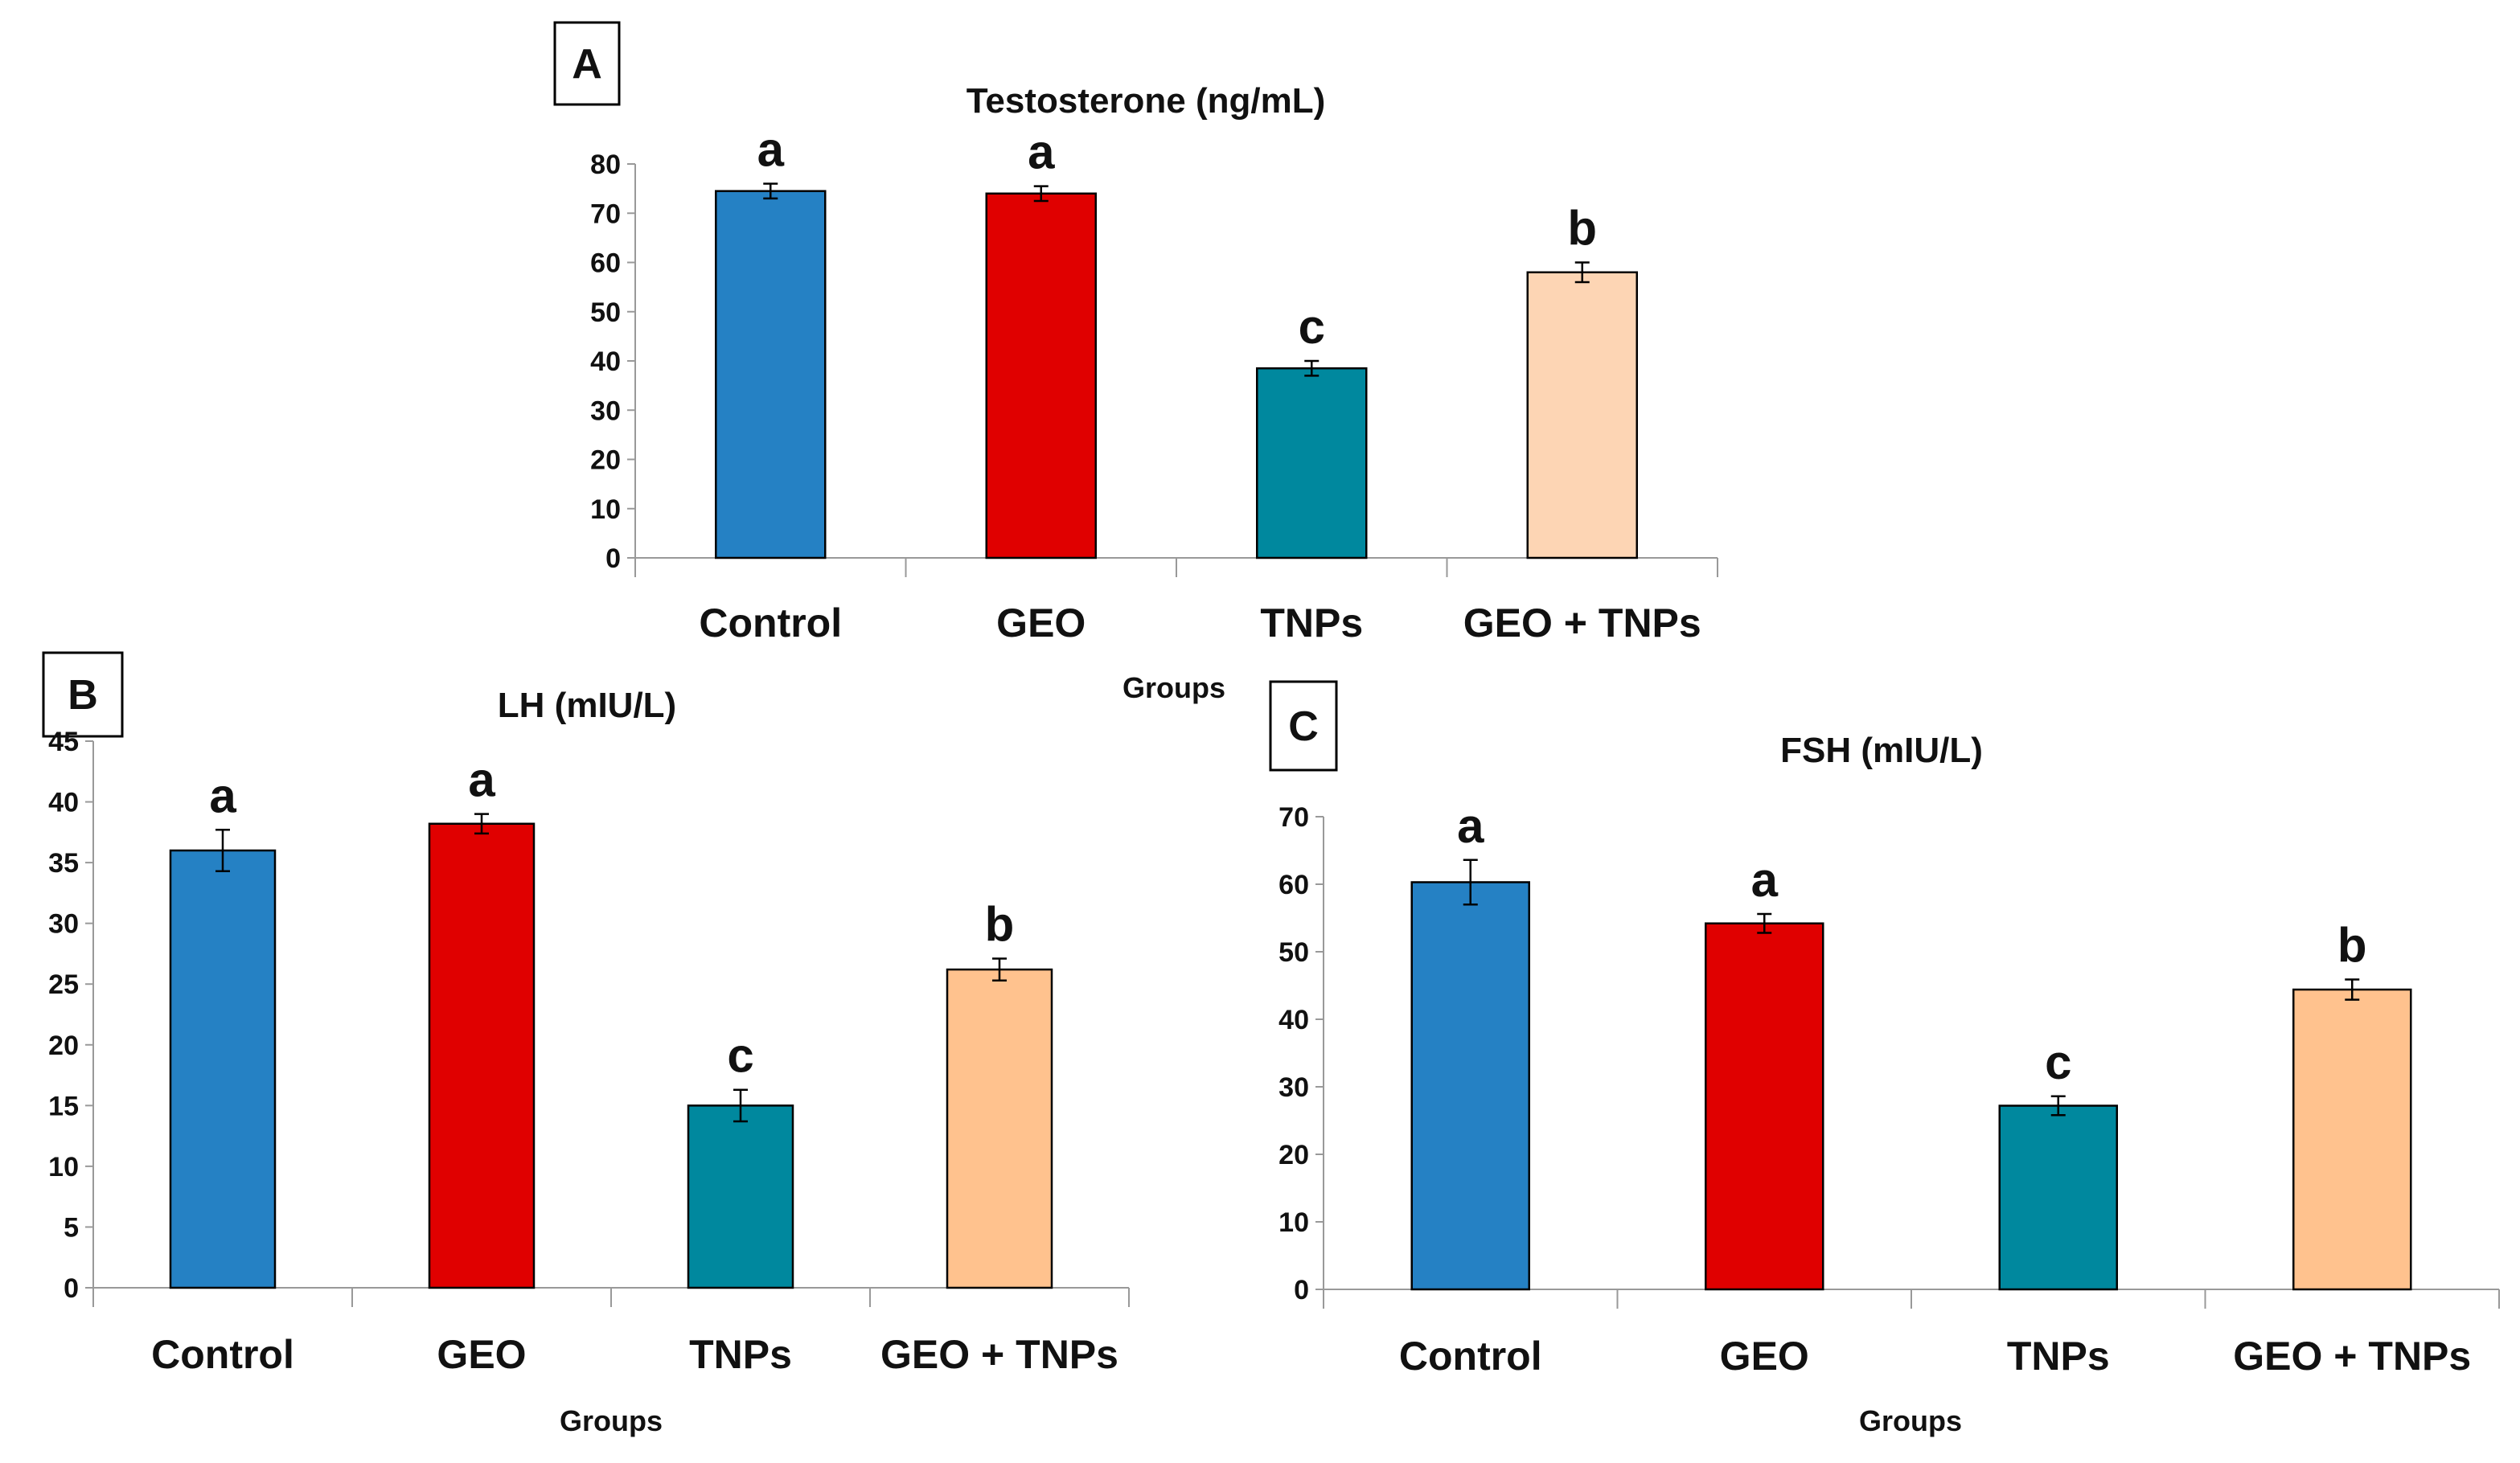  What do you see at coordinates (63, 742) in the screenshot?
I see `y-tick-label: 45` at bounding box center [63, 742].